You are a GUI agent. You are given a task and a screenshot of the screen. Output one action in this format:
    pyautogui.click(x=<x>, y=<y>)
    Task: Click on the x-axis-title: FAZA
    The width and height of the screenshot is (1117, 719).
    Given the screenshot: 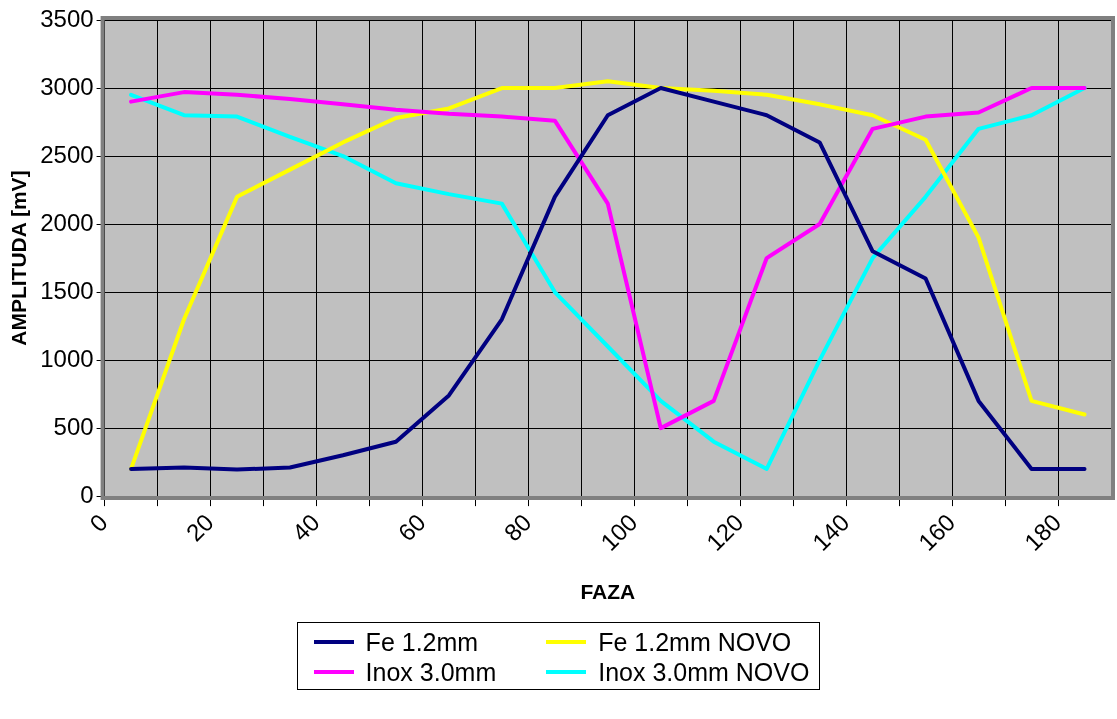 What is the action you would take?
    pyautogui.click(x=608, y=592)
    